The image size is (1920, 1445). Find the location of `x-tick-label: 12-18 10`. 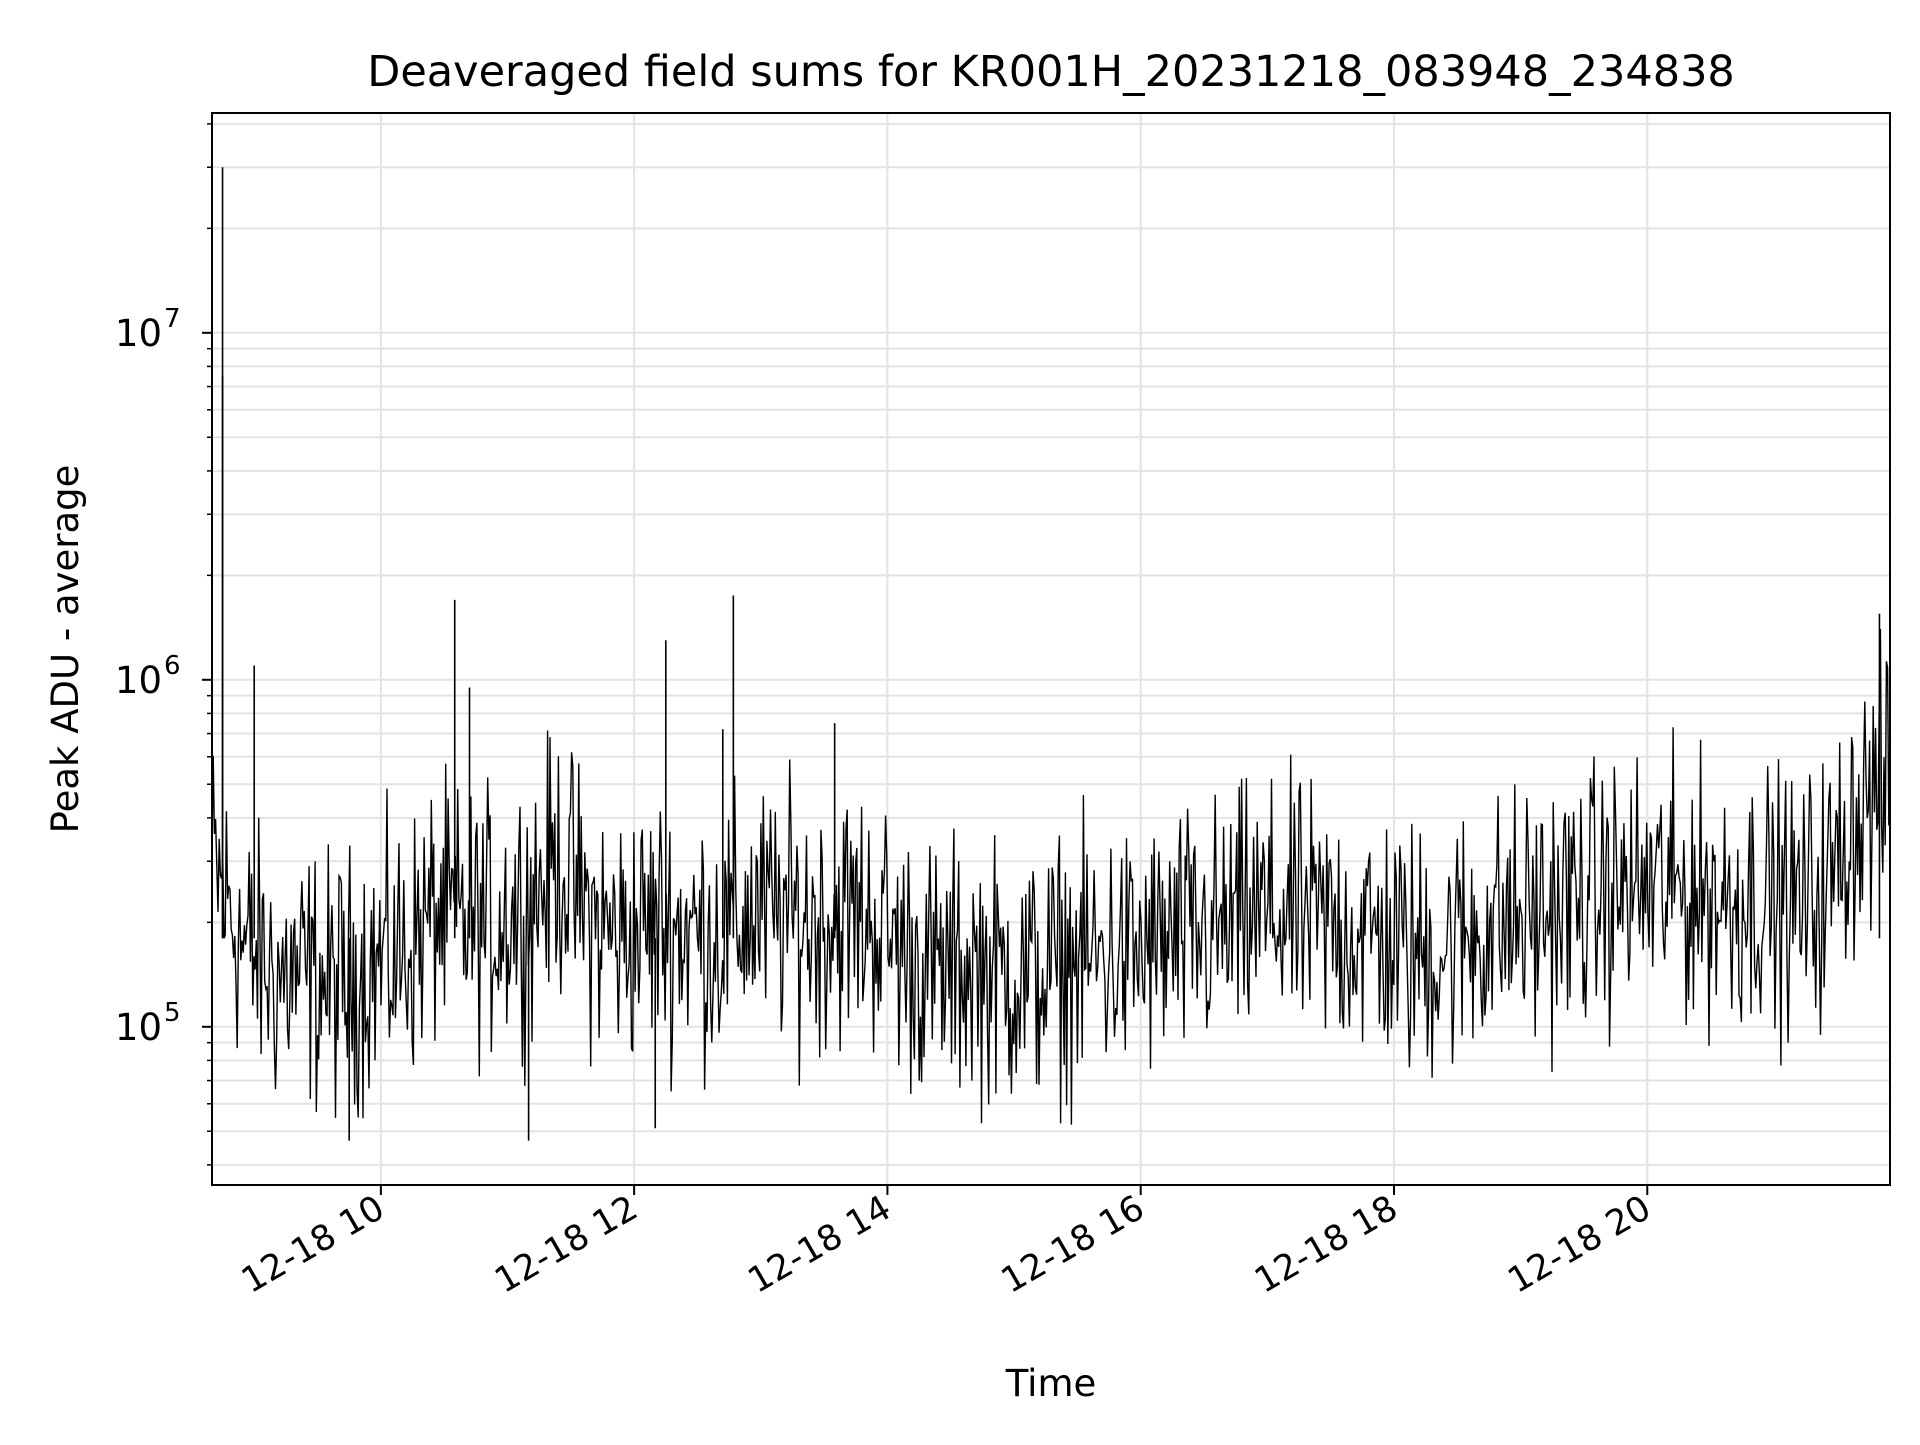

x-tick-label: 12-18 10 is located at coordinates (313, 1244).